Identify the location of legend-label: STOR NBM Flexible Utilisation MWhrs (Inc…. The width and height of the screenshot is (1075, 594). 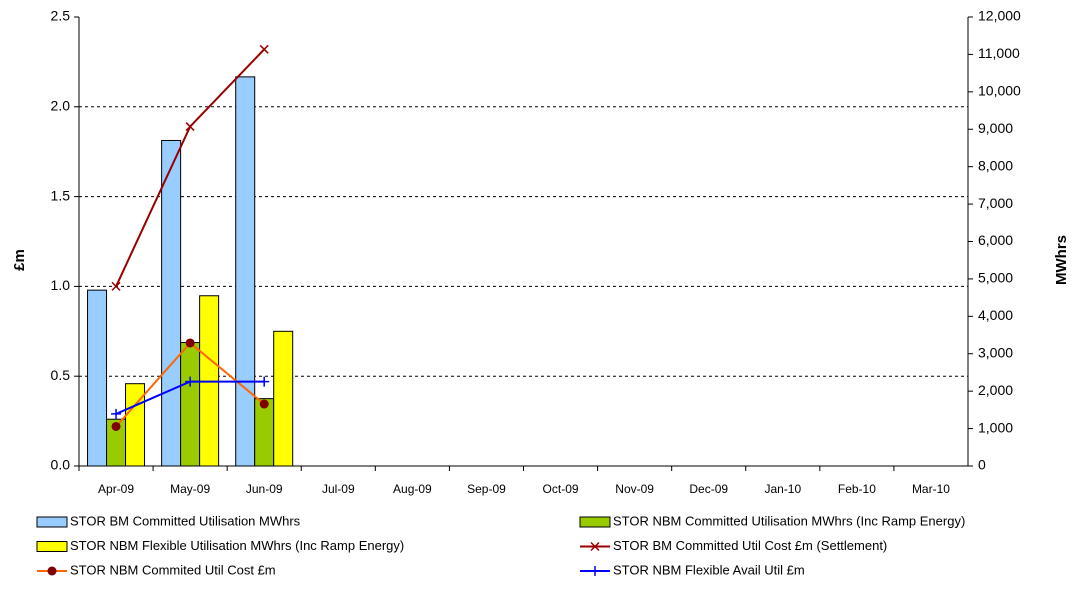
(237, 545).